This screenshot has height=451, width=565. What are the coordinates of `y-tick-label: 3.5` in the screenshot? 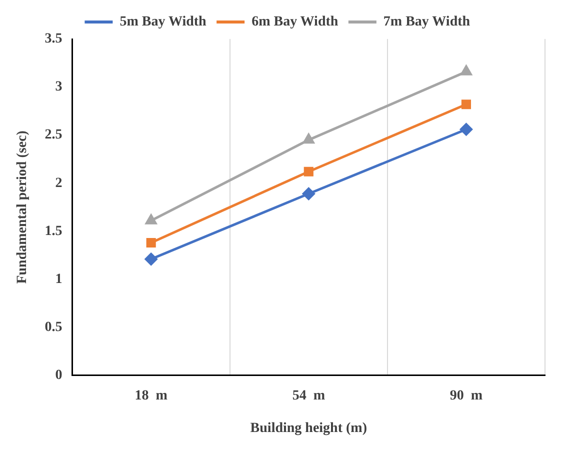 It's located at (53, 39).